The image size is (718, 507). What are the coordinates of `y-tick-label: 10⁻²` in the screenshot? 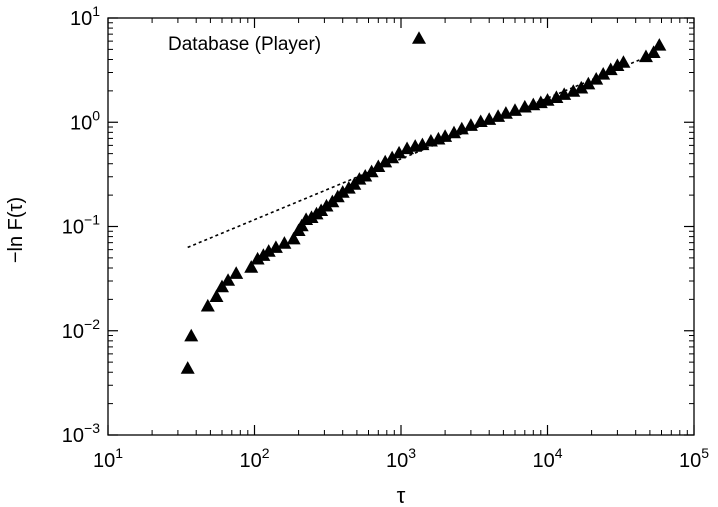 It's located at (81, 329).